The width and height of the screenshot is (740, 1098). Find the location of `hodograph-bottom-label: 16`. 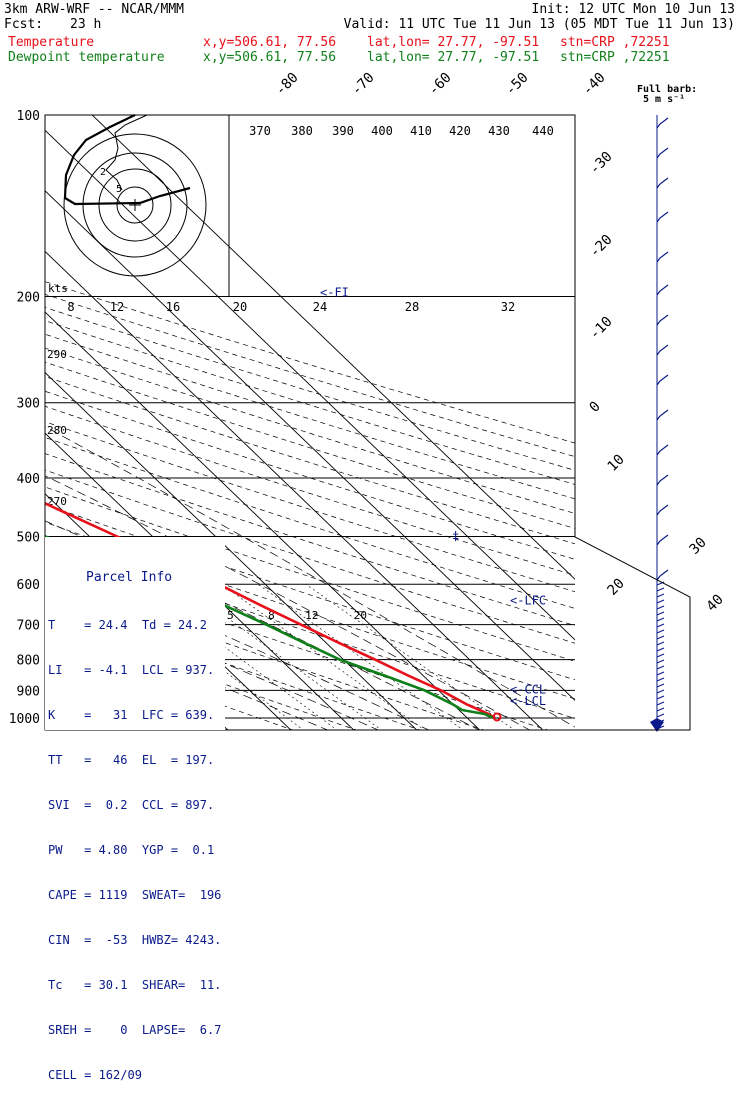

hodograph-bottom-label: 16 is located at coordinates (173, 307).